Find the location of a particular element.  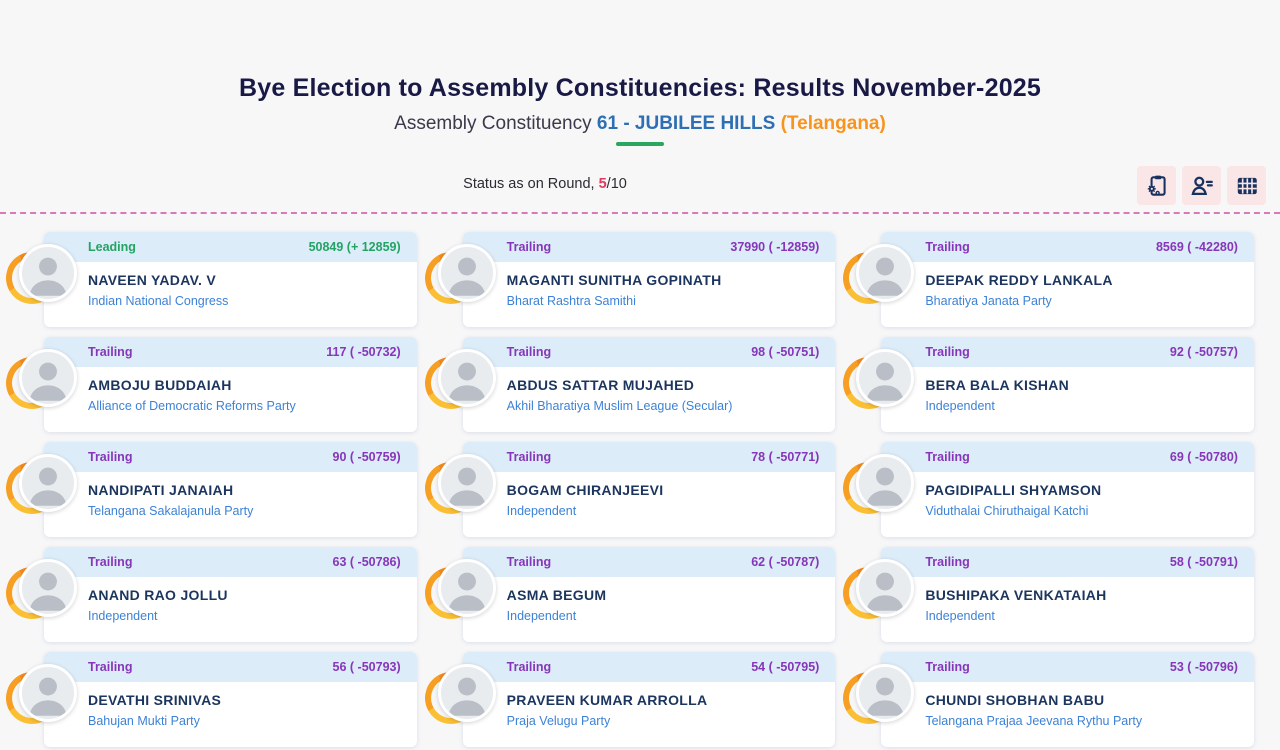

card-header: Trailing 98 ( -50751) is located at coordinates (649, 352).